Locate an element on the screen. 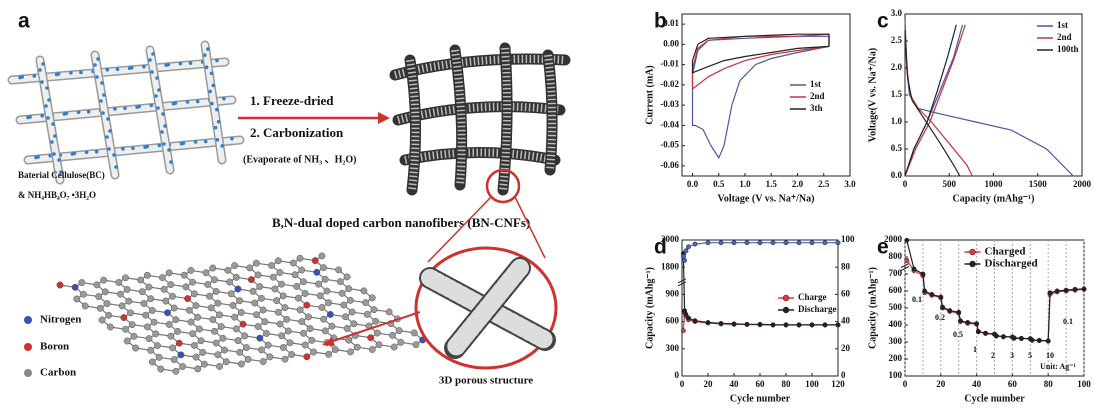 This screenshot has height=410, width=1094. annotation: 0.2 is located at coordinates (940, 317).